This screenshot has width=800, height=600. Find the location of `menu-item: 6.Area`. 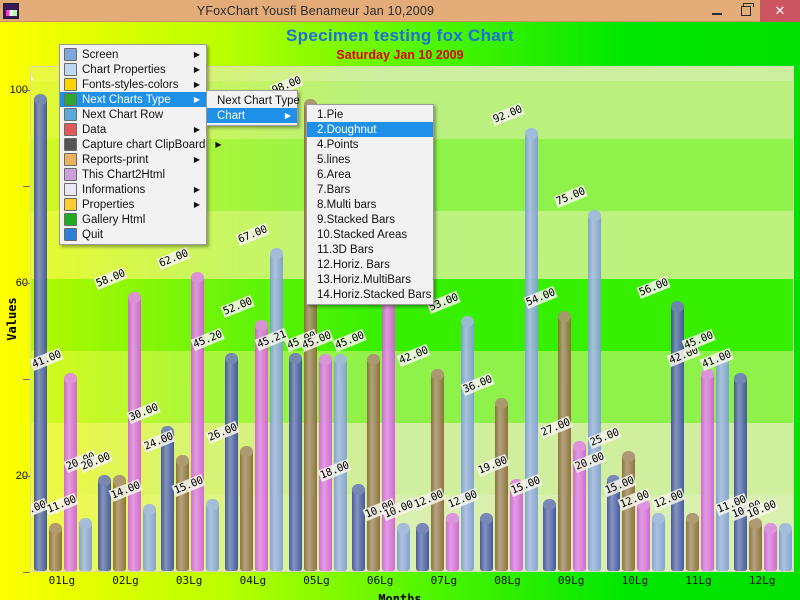

menu-item: 6.Area is located at coordinates (370, 174).